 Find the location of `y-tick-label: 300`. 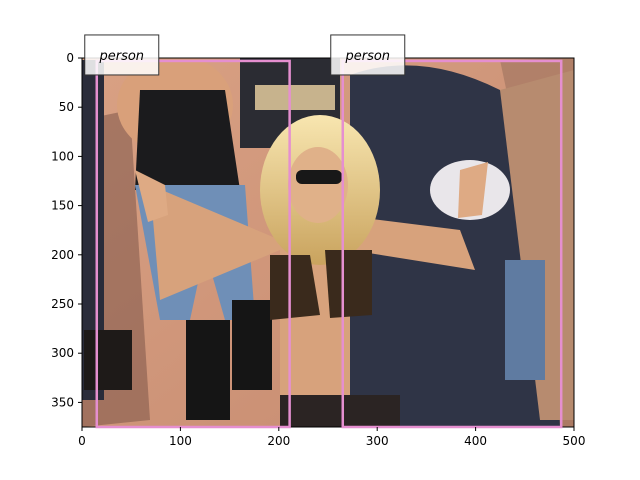

y-tick-label: 300 is located at coordinates (62, 353).